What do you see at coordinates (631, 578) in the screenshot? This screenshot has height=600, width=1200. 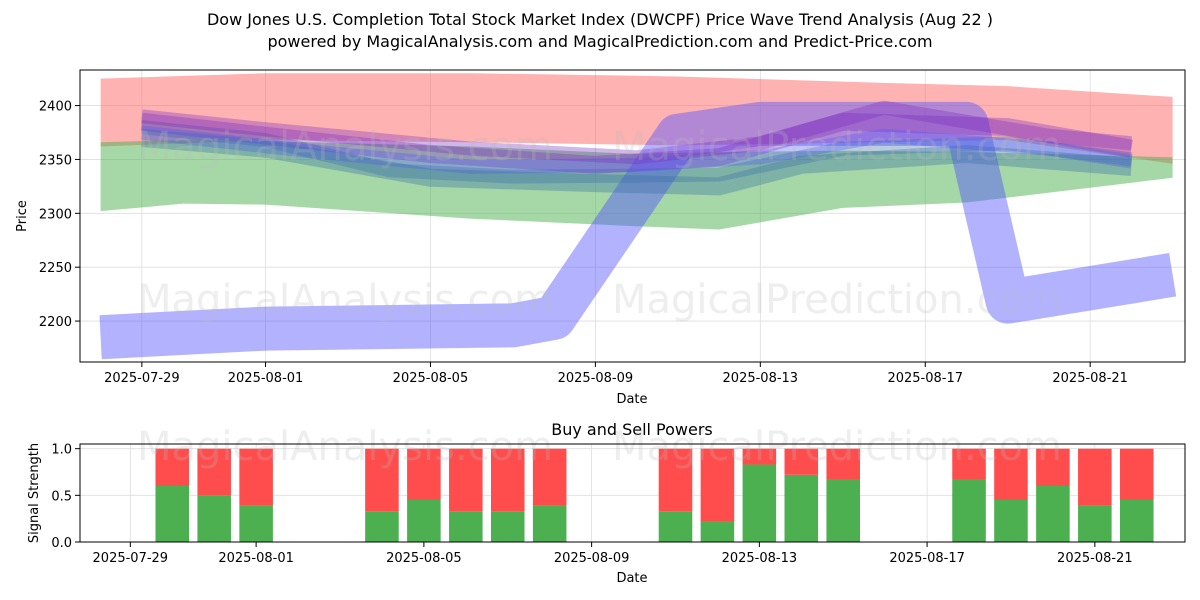 I see `signal-x-axis-title: Date` at bounding box center [631, 578].